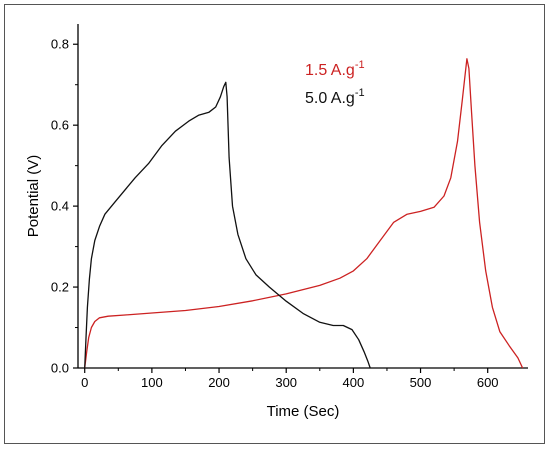 The image size is (550, 449). What do you see at coordinates (421, 382) in the screenshot?
I see `x-tick-label: 500` at bounding box center [421, 382].